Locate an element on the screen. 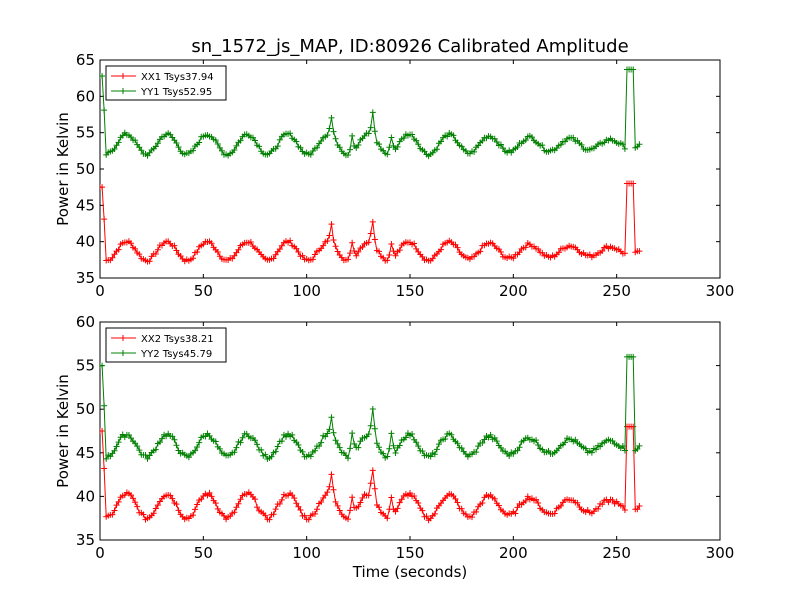 The image size is (800, 600). legend-label: XX2 Tsys38.21 is located at coordinates (177, 339).